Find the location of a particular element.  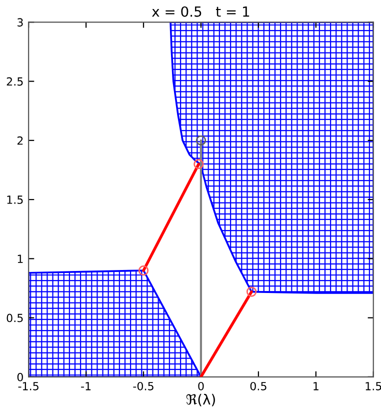

y-tick-label: 0 is located at coordinates (20, 377).